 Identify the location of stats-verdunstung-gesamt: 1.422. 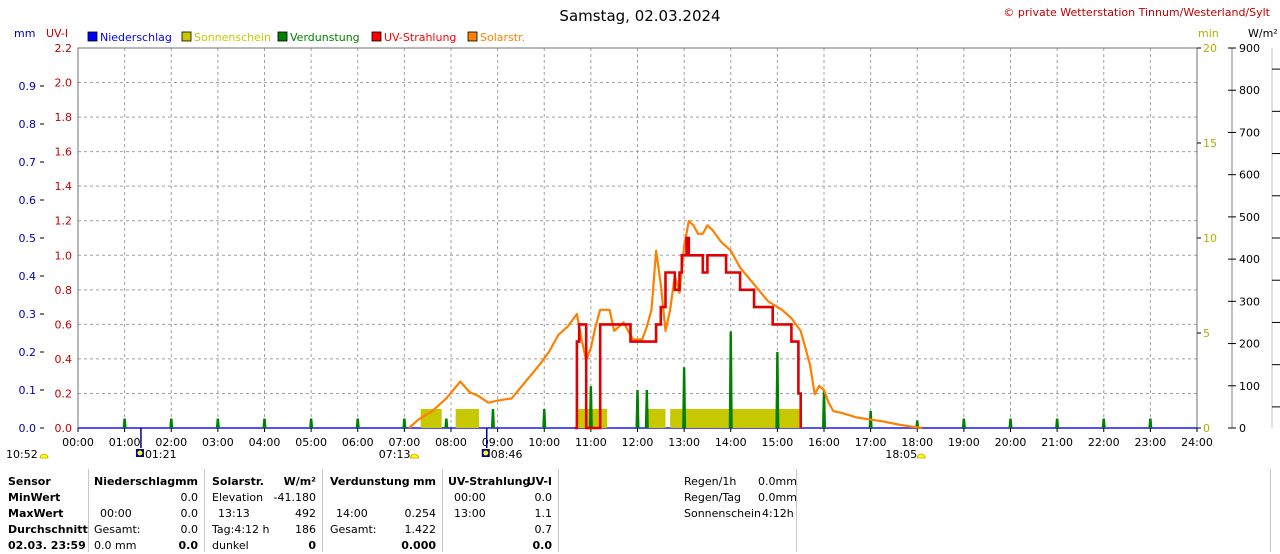
(408, 530).